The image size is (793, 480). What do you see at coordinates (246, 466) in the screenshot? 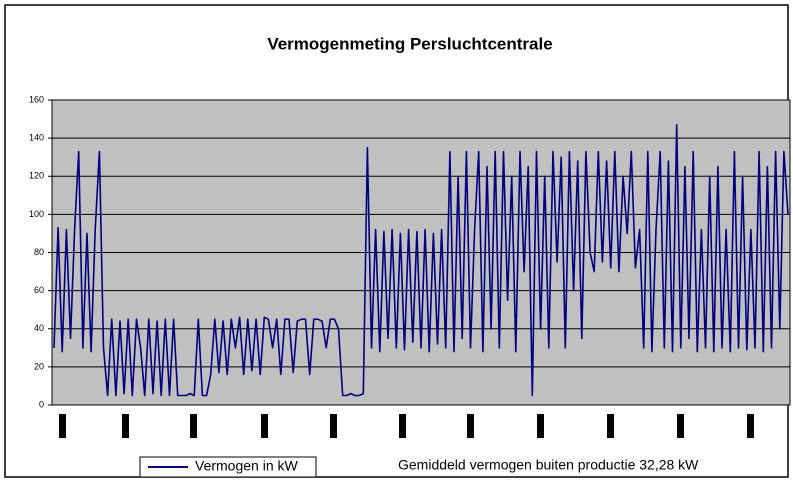
I see `legend-label: Vermogen in kW` at bounding box center [246, 466].